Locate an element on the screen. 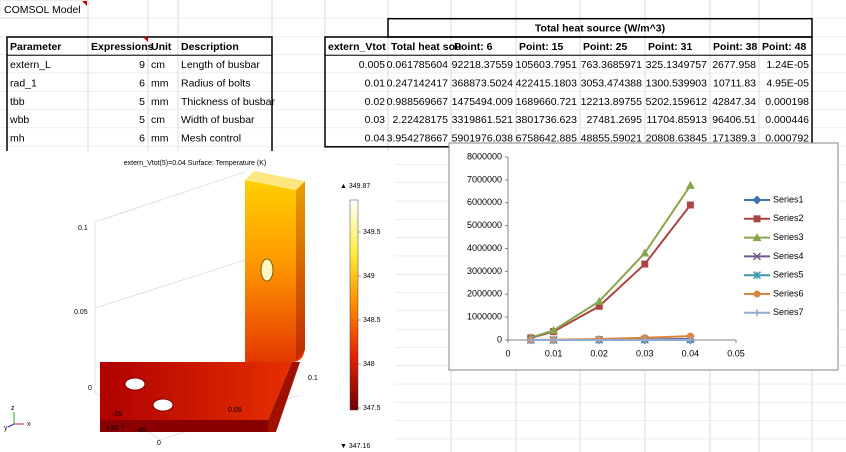  hole is located at coordinates (163, 405).